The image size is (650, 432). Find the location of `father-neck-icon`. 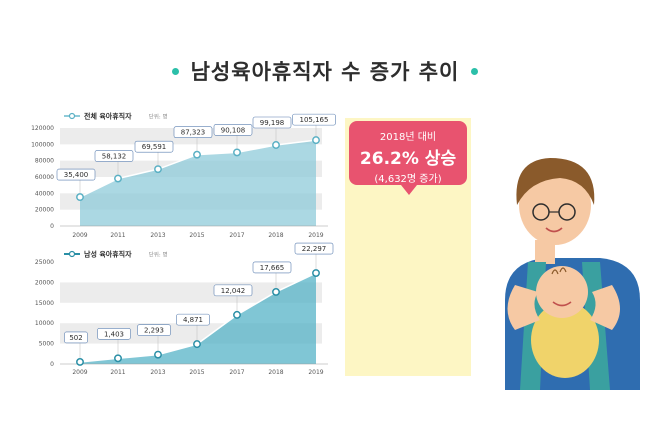

father-neck-icon is located at coordinates (545, 252).